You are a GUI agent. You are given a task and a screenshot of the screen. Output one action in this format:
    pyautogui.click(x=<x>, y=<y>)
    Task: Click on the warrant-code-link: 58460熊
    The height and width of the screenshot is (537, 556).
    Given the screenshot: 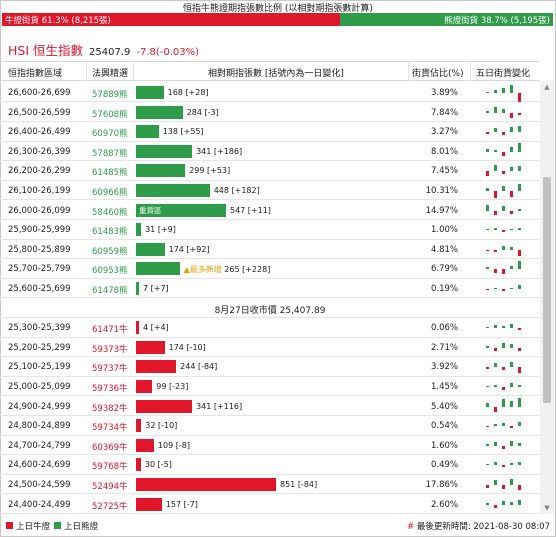 What is the action you would take?
    pyautogui.click(x=110, y=212)
    